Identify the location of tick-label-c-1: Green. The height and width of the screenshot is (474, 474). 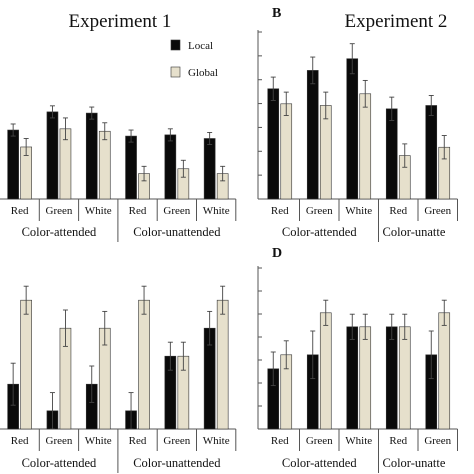
(59, 441).